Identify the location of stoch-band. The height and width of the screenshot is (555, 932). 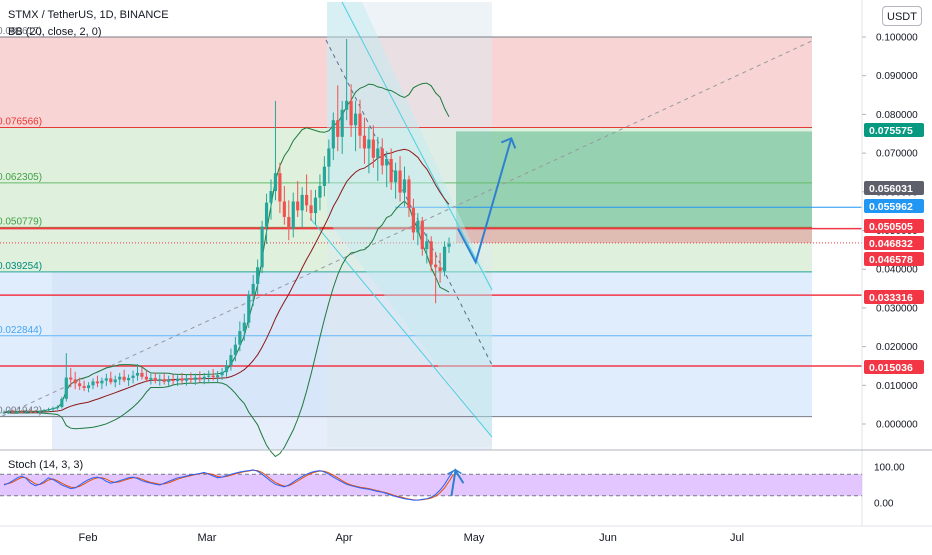
(431, 485).